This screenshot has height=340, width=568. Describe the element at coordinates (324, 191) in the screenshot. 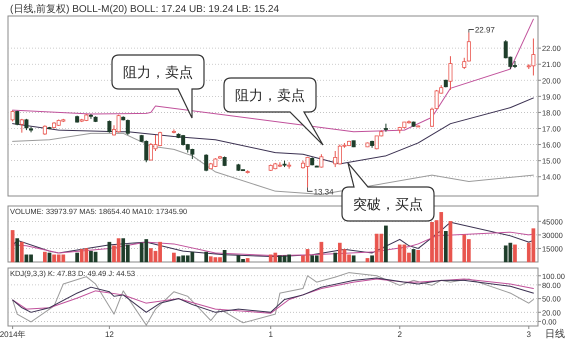

I see `annotation: 13.34` at that location.